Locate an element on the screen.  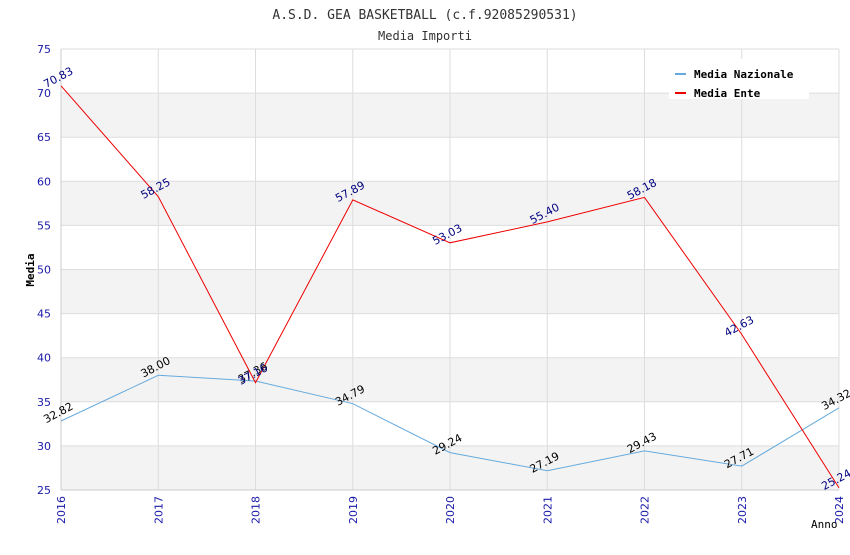
x-tick-label: 2018 is located at coordinates (256, 510).